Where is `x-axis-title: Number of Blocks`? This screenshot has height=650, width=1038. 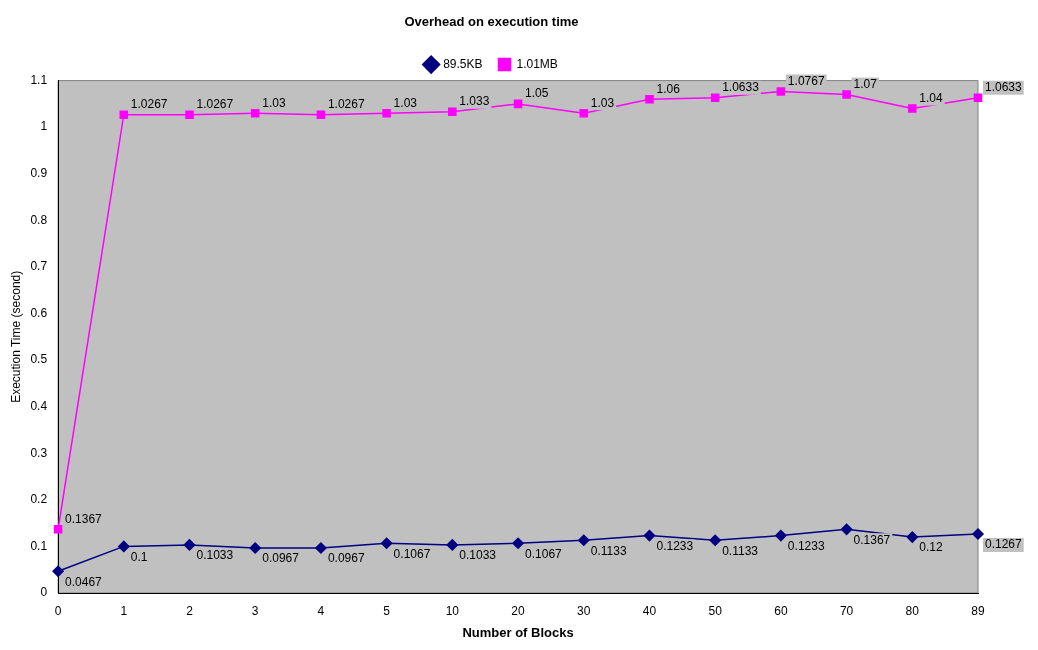 x-axis-title: Number of Blocks is located at coordinates (518, 632).